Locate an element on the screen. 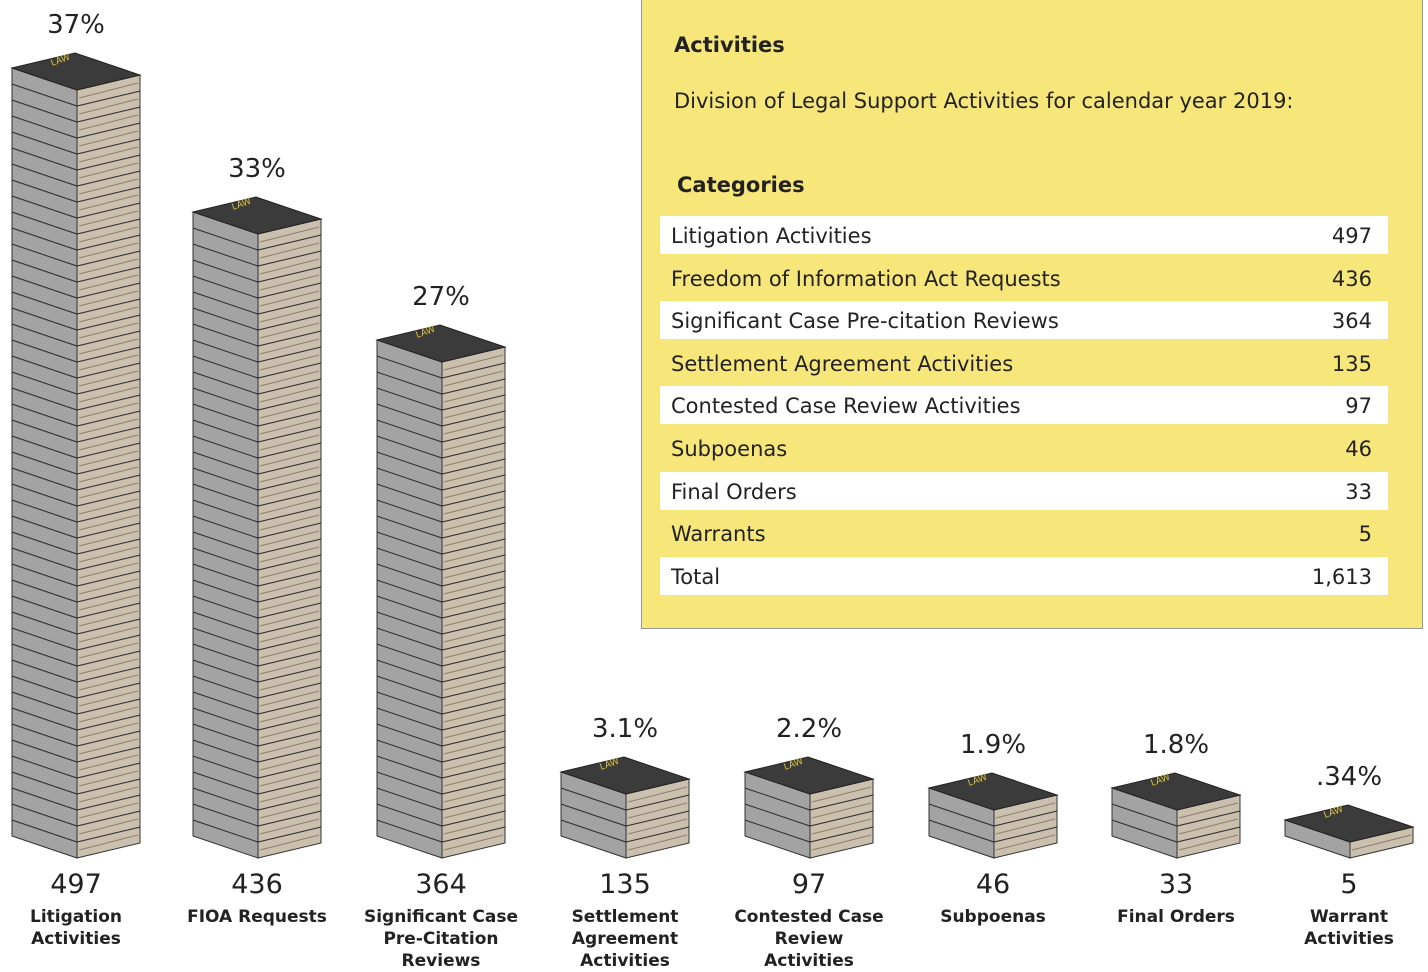 The image size is (1428, 972). row-value: 97 is located at coordinates (1358, 406).